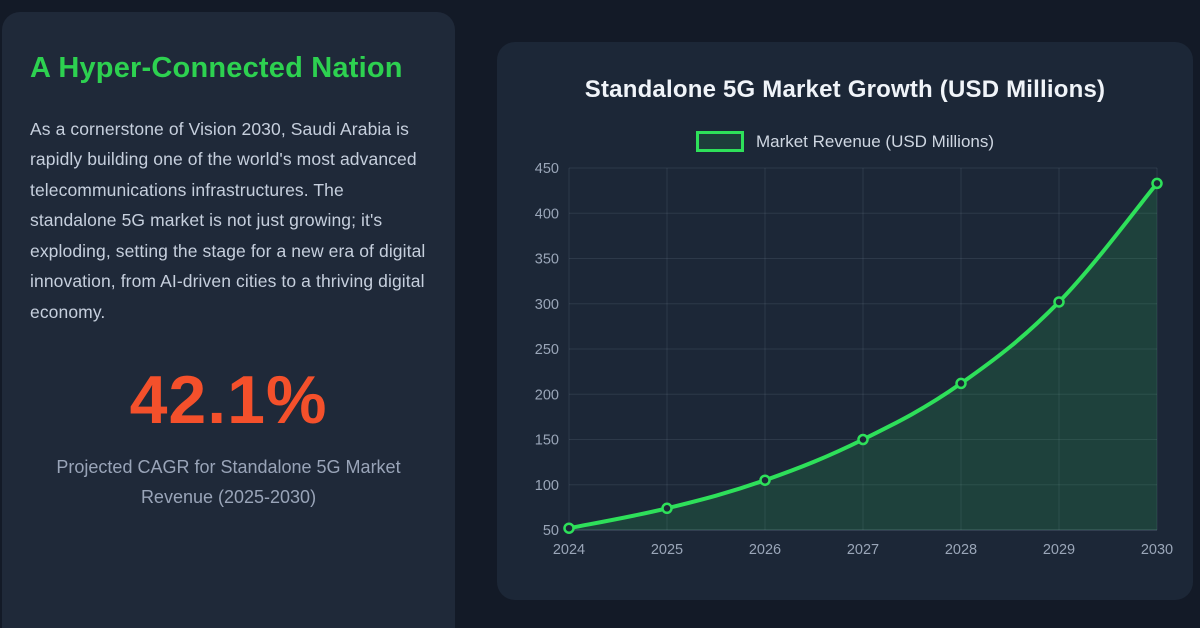 This screenshot has width=1200, height=628. What do you see at coordinates (547, 395) in the screenshot?
I see `y-tick-label: 200` at bounding box center [547, 395].